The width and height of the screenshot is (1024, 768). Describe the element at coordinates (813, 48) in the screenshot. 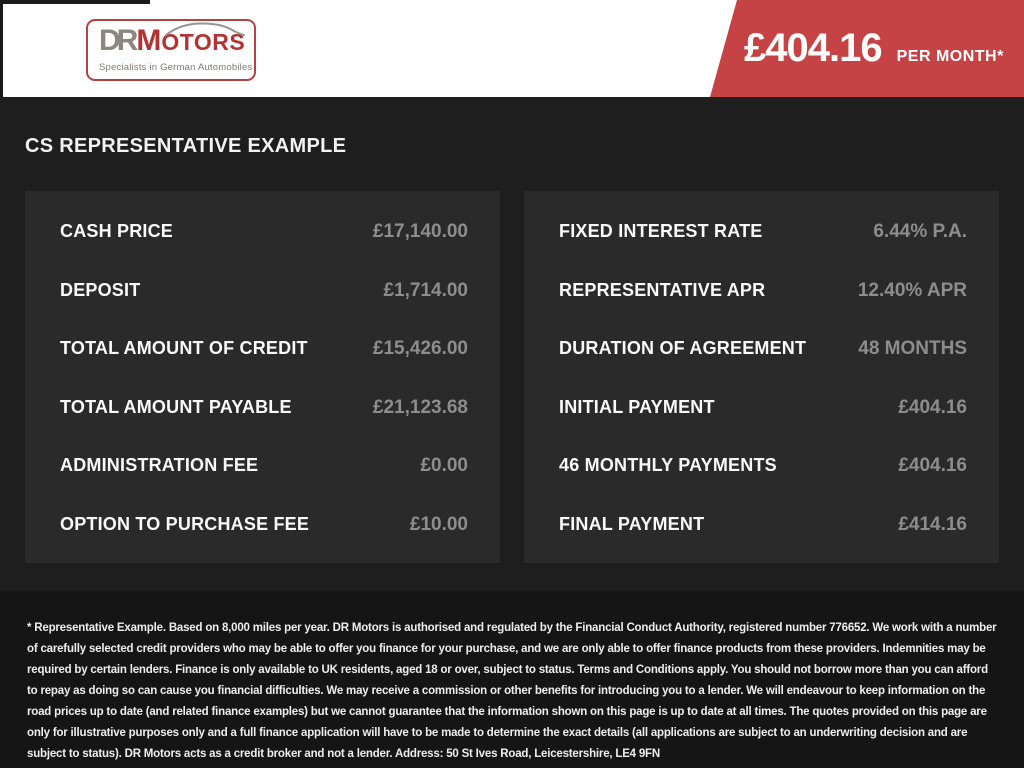

I see `monthly-price: £404.16` at that location.